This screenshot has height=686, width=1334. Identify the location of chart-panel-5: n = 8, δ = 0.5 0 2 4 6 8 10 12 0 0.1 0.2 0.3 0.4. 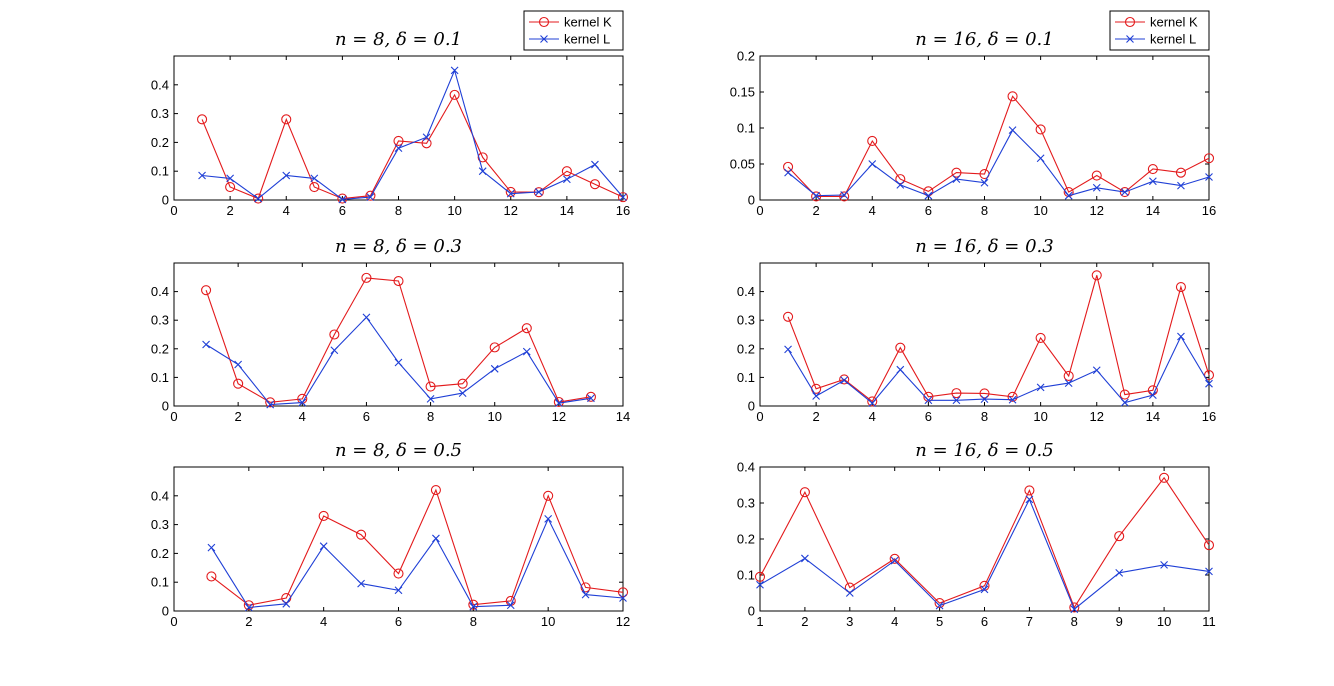
(390, 534).